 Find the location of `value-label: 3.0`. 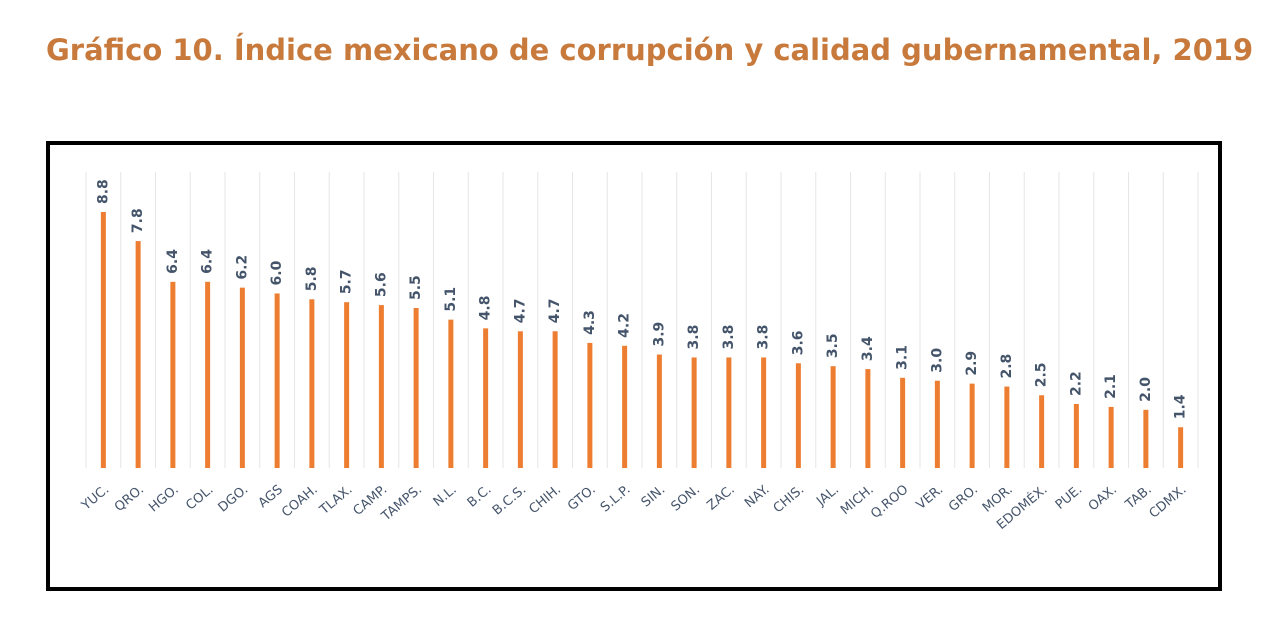

value-label: 3.0 is located at coordinates (937, 360).